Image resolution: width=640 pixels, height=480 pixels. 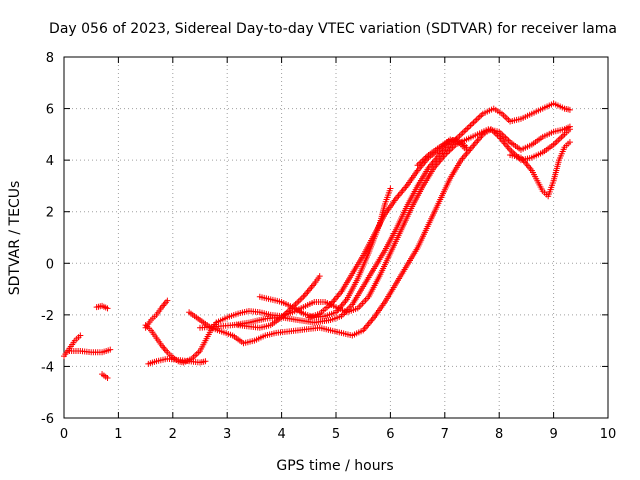 What do you see at coordinates (334, 466) in the screenshot?
I see `x-axis-label: GPS time / hours` at bounding box center [334, 466].